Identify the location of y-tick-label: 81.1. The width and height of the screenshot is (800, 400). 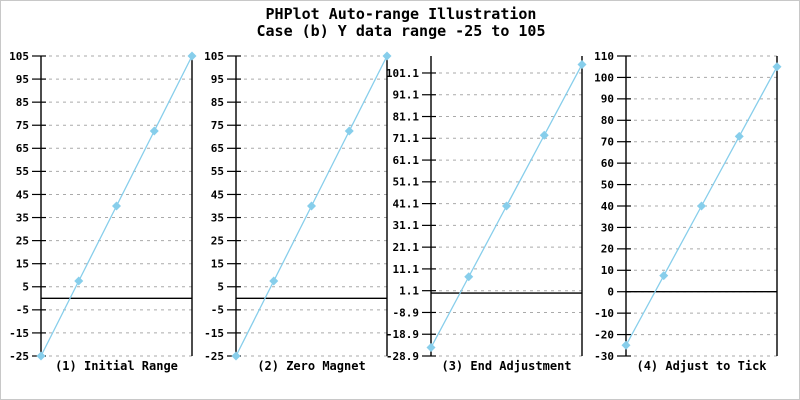
(406, 116).